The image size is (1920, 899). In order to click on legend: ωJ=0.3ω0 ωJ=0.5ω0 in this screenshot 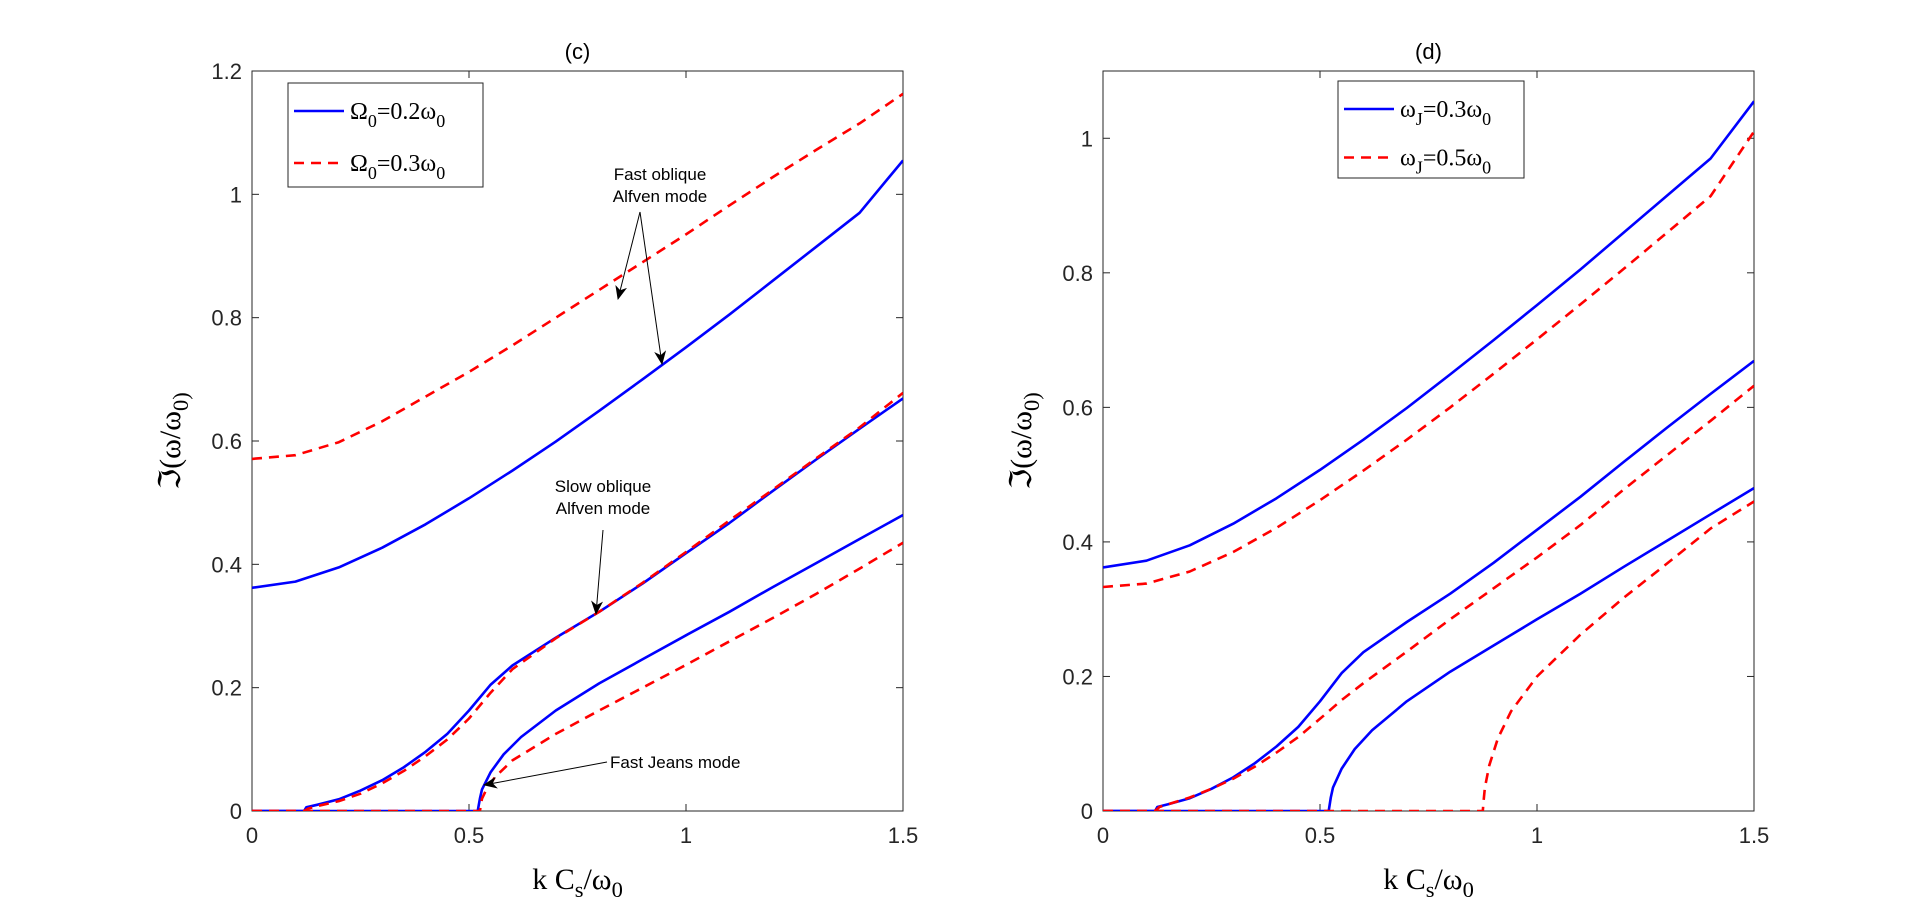, I will do `click(1431, 129)`.